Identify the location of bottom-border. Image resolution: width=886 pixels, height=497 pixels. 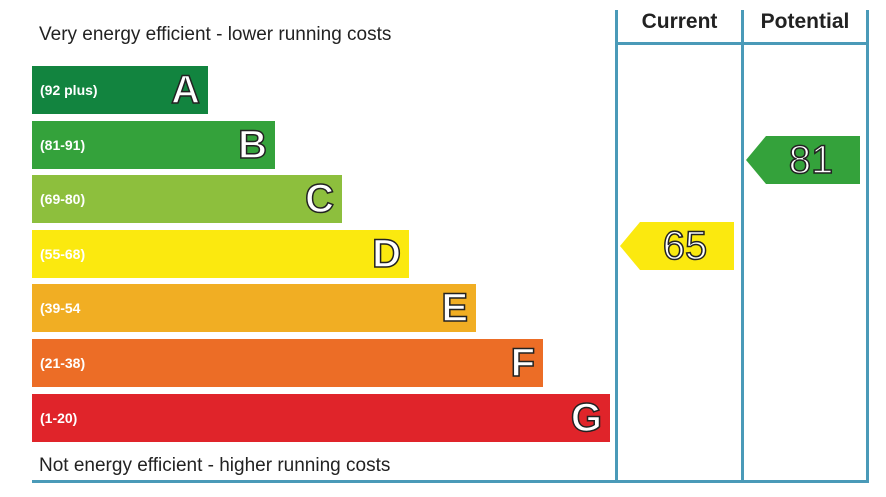
(450, 481).